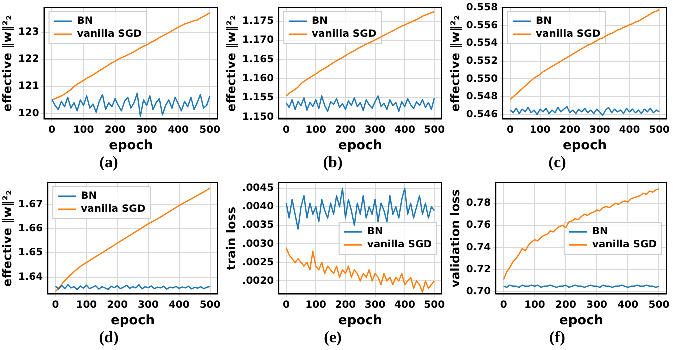  I want to click on text: (f), so click(558, 338).